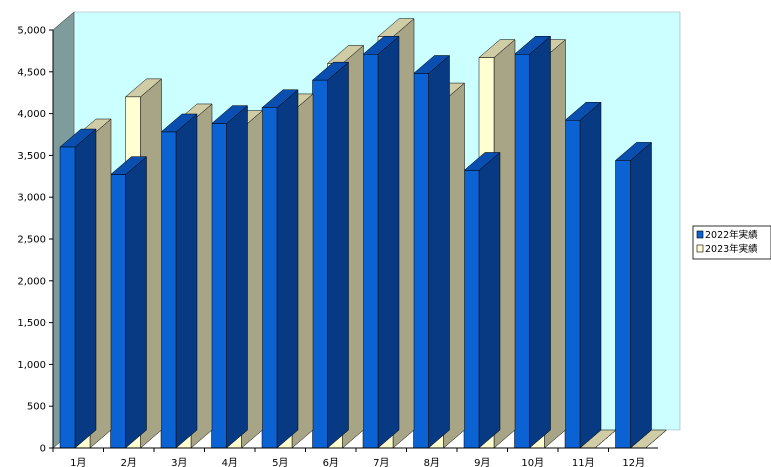 Image resolution: width=771 pixels, height=467 pixels. What do you see at coordinates (230, 462) in the screenshot?
I see `x-tick-label: 4月` at bounding box center [230, 462].